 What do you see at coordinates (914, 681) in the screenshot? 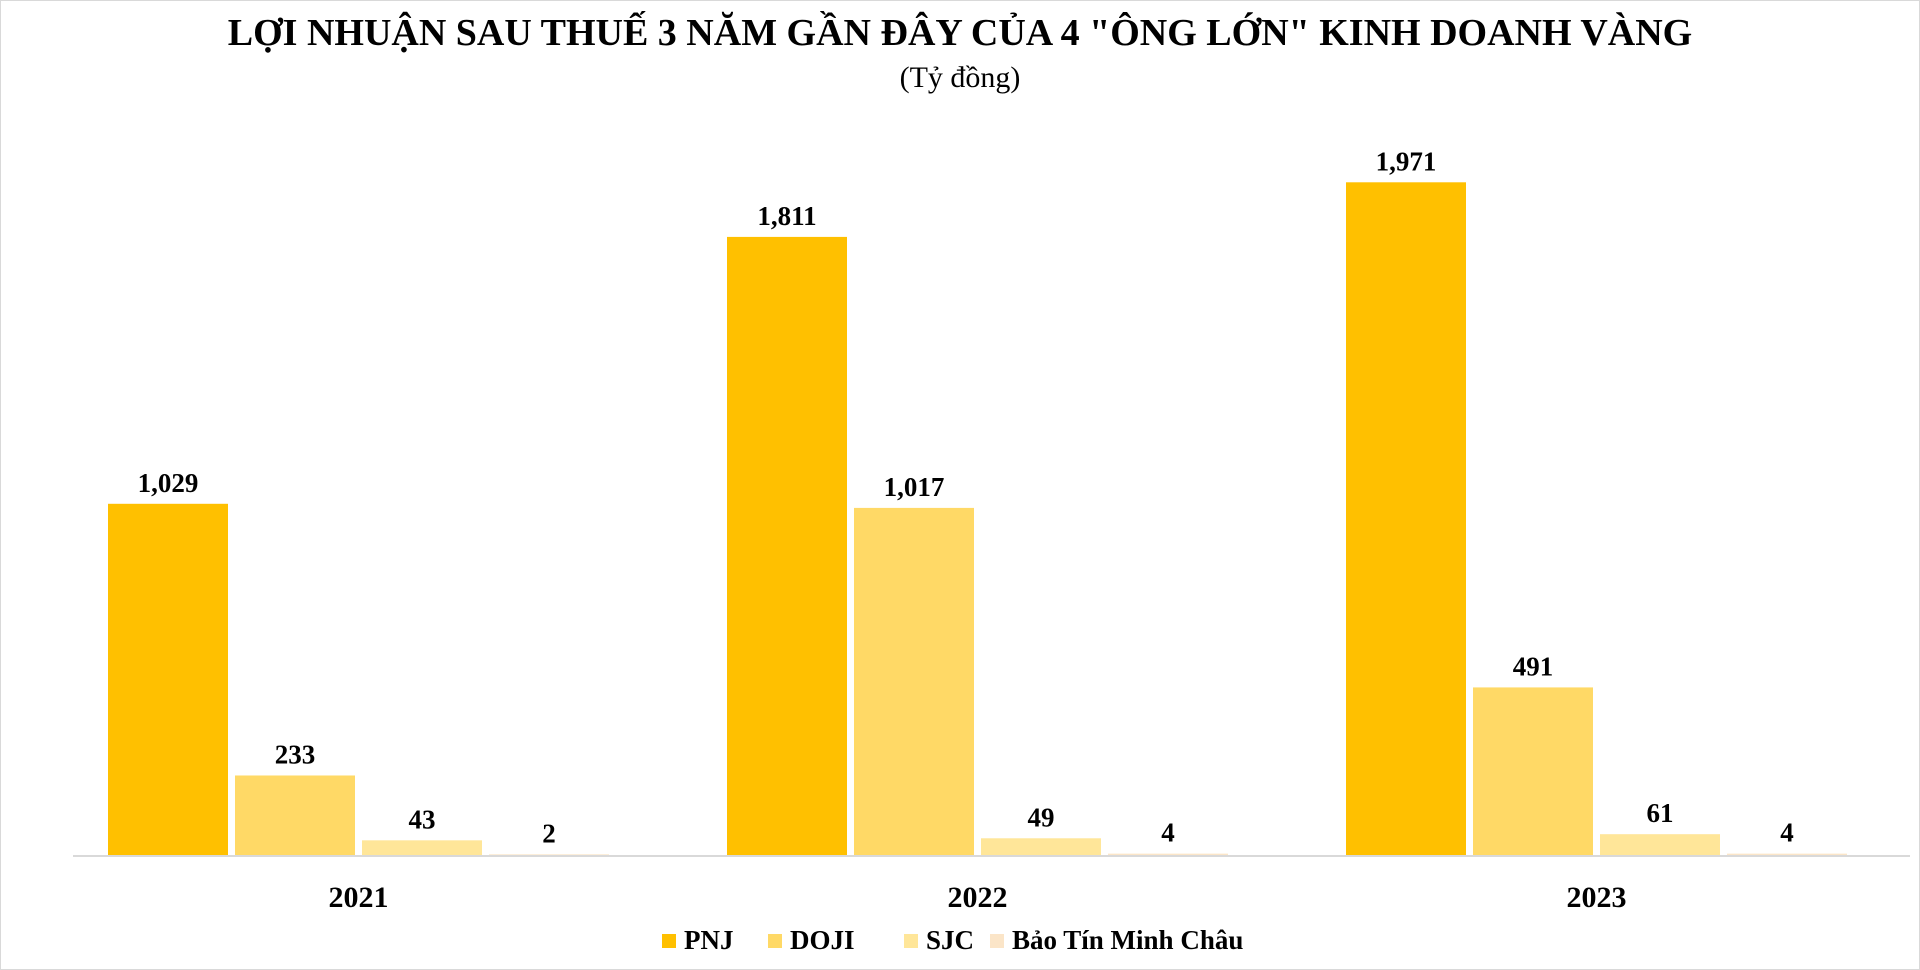
I see `bar-doji-2022` at bounding box center [914, 681].